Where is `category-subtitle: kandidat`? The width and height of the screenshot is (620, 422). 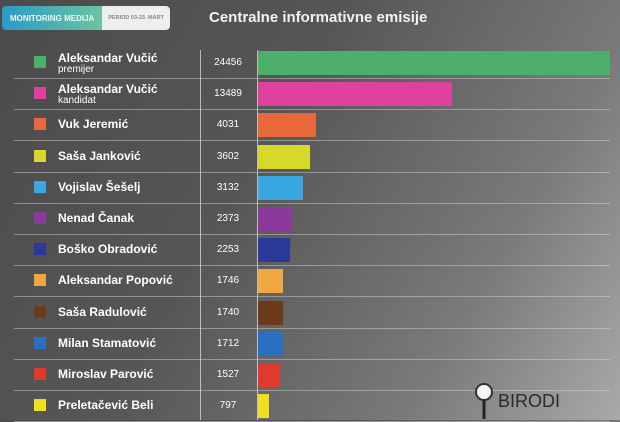
category-subtitle: kandidat is located at coordinates (77, 101).